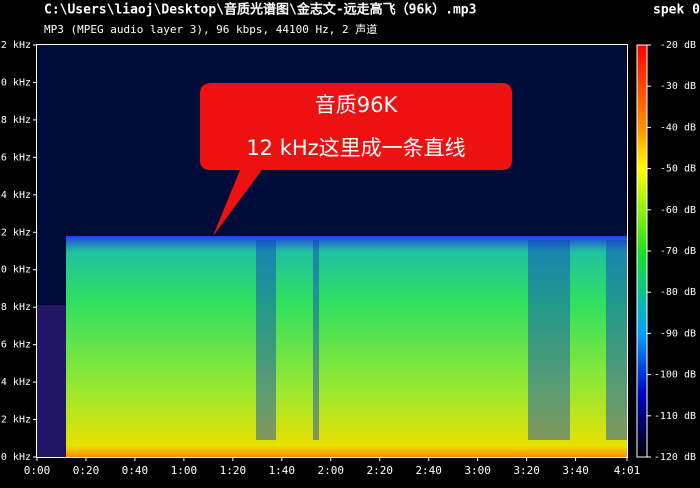  I want to click on y-tick-label: 18 kHz, so click(15, 120).